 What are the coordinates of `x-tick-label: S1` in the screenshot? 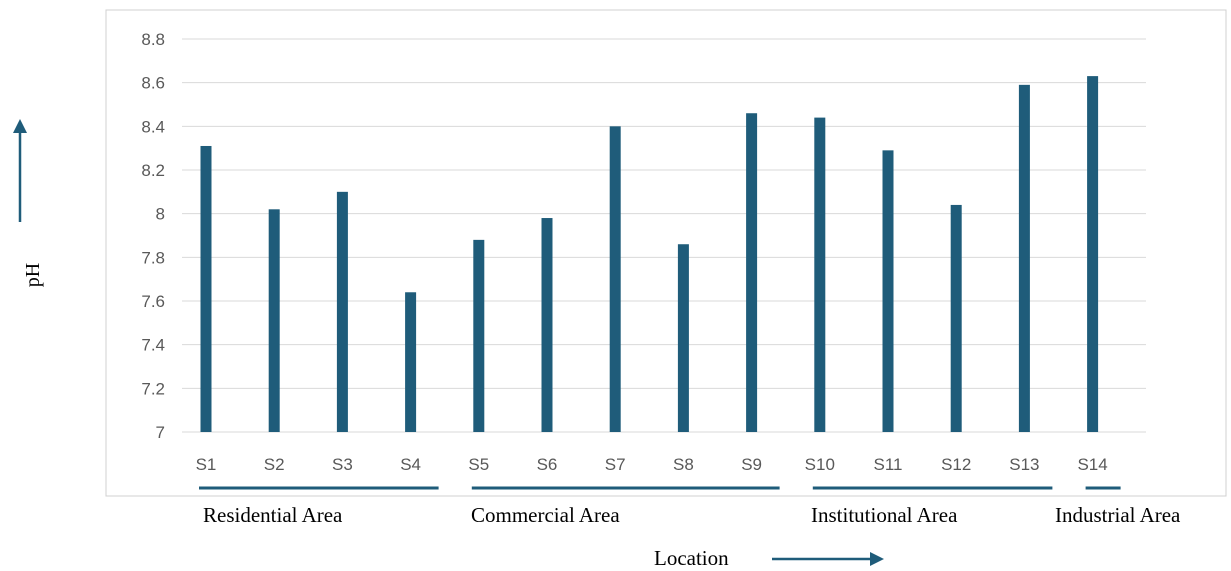 It's located at (206, 464).